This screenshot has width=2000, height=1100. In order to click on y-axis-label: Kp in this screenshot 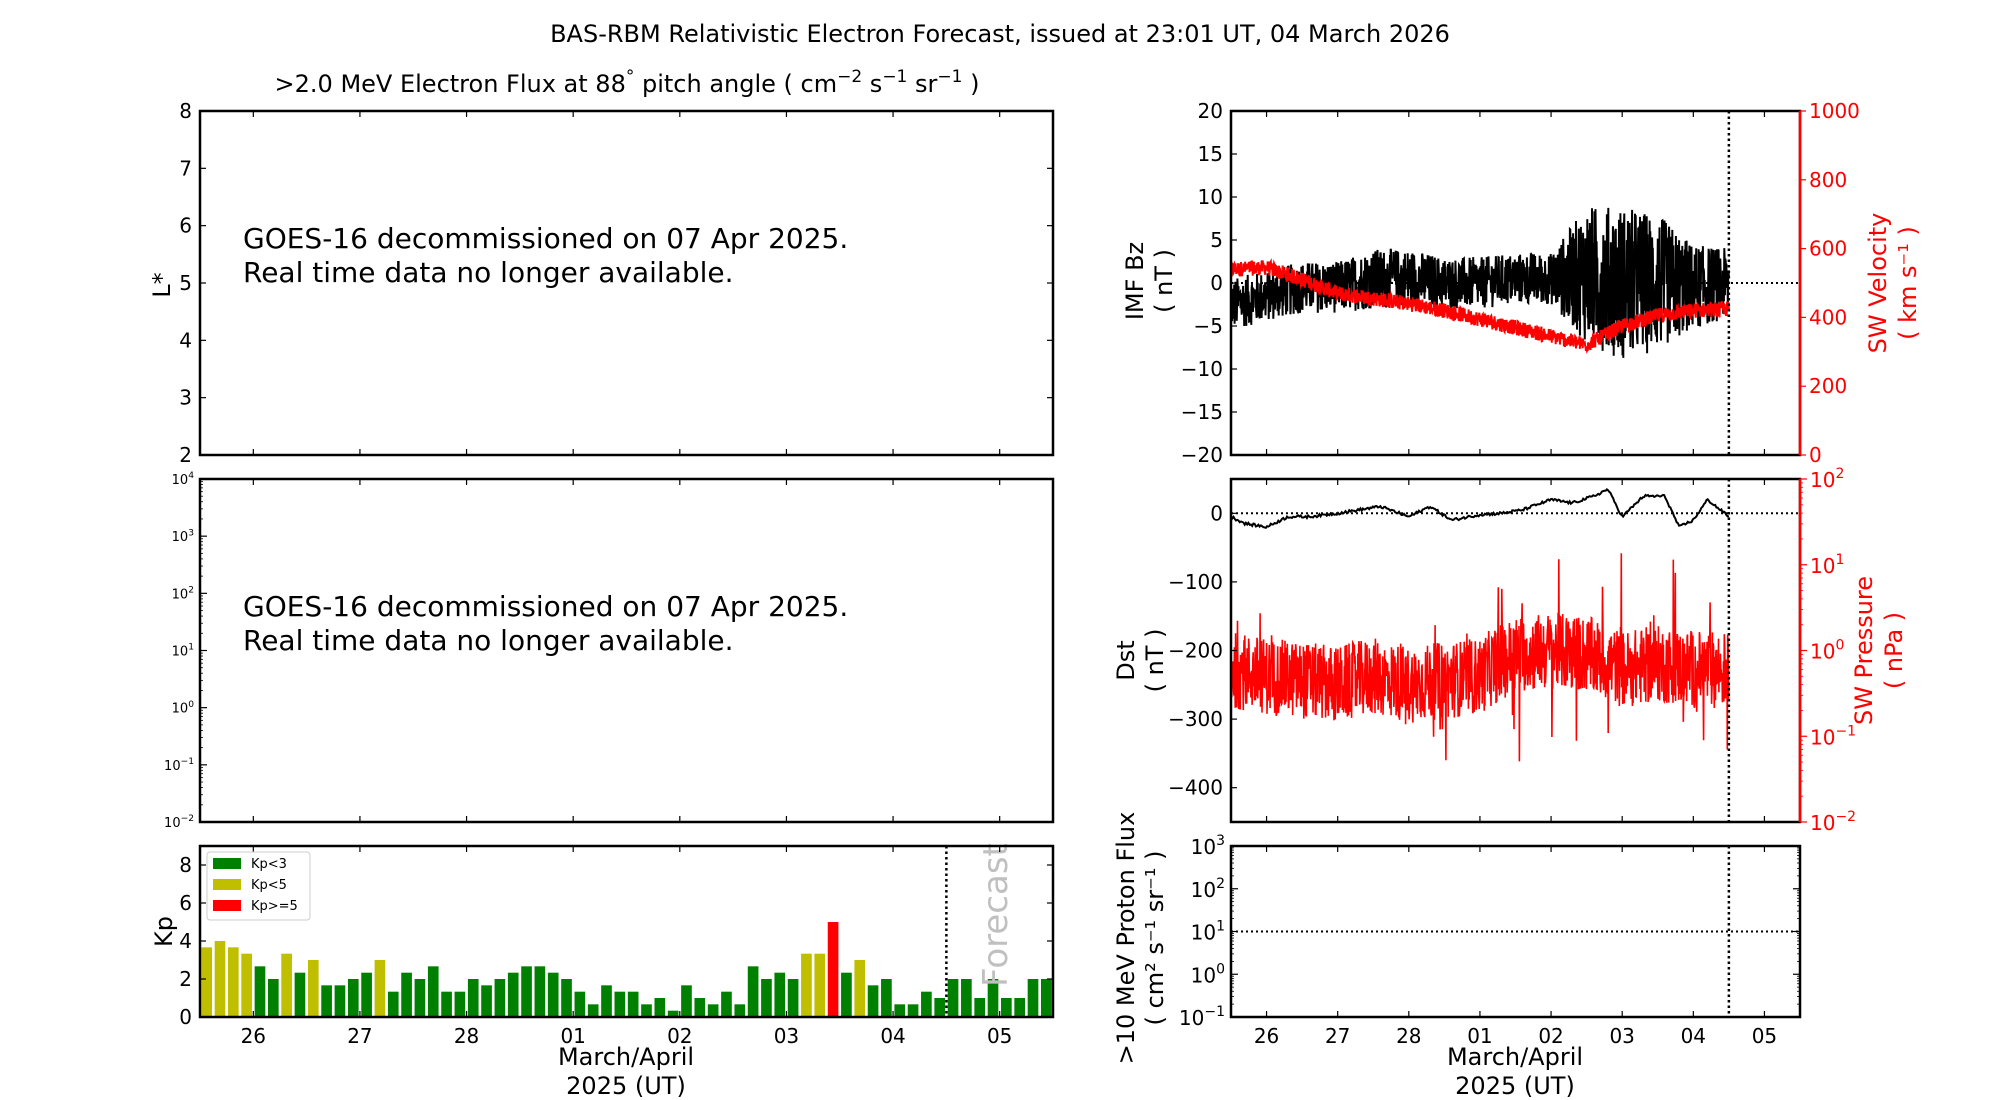, I will do `click(164, 931)`.